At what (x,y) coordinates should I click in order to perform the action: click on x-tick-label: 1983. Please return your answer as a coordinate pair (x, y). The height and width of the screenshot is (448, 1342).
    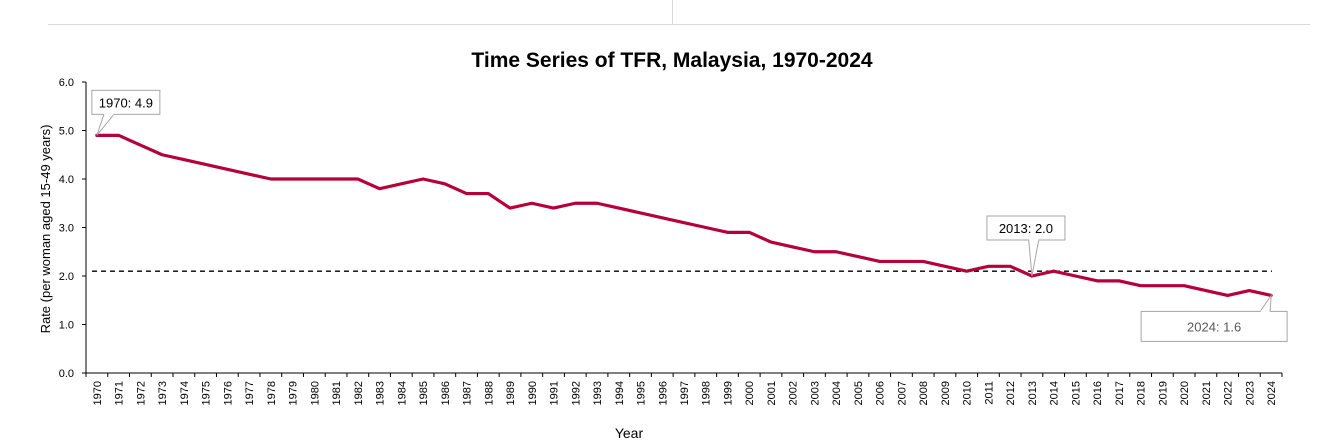
    Looking at the image, I should click on (381, 393).